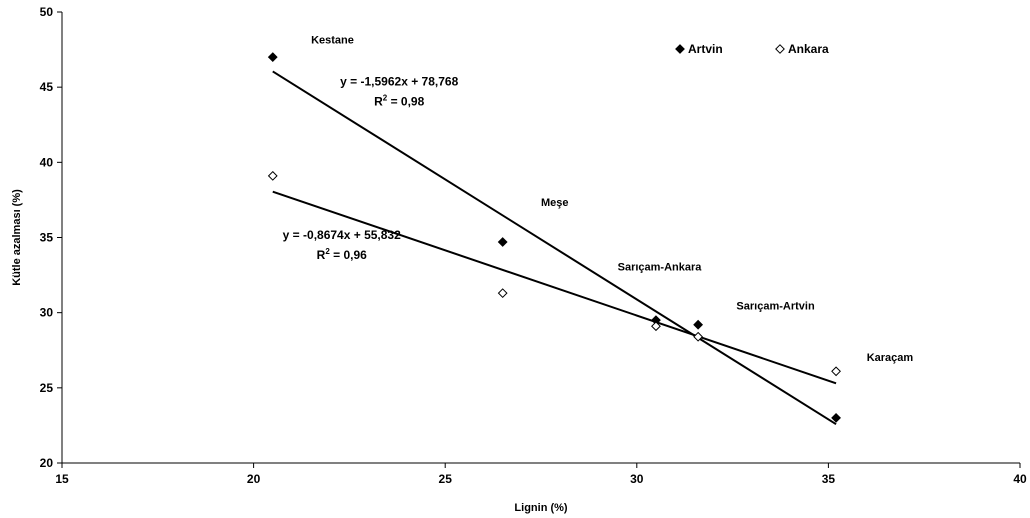 This screenshot has height=518, width=1030. I want to click on r-squared-label: R2 = 0,98, so click(399, 101).